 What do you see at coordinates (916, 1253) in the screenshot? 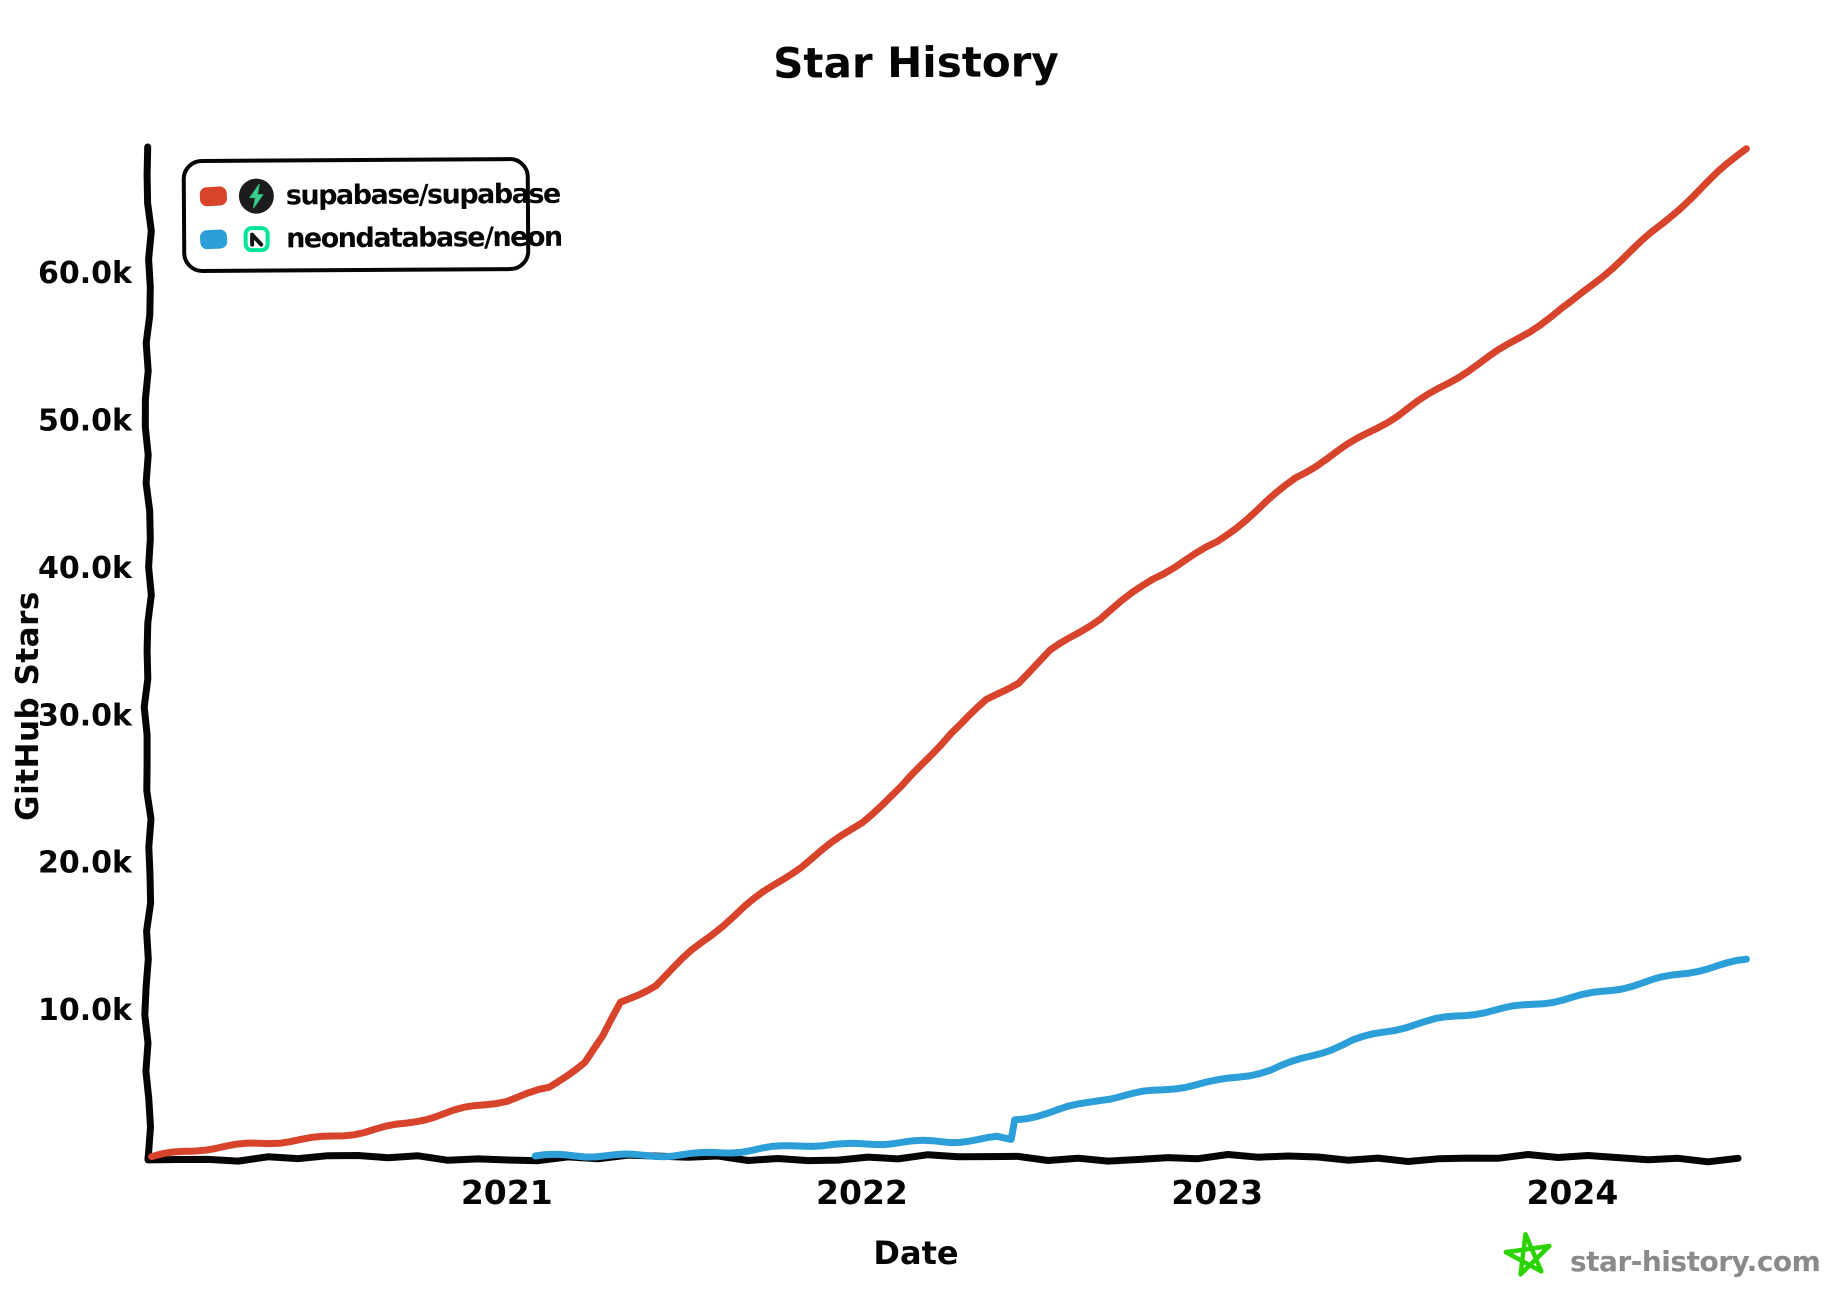
I see `x-axis-title: Date` at bounding box center [916, 1253].